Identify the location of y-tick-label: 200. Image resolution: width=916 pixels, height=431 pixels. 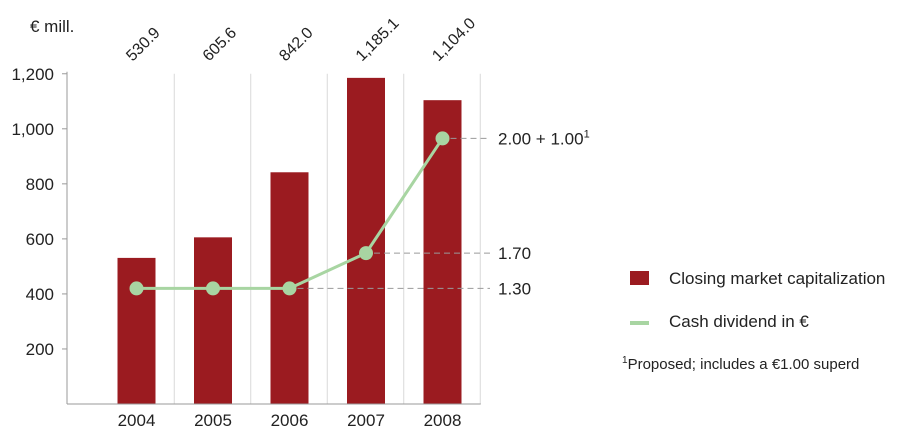
(40, 349).